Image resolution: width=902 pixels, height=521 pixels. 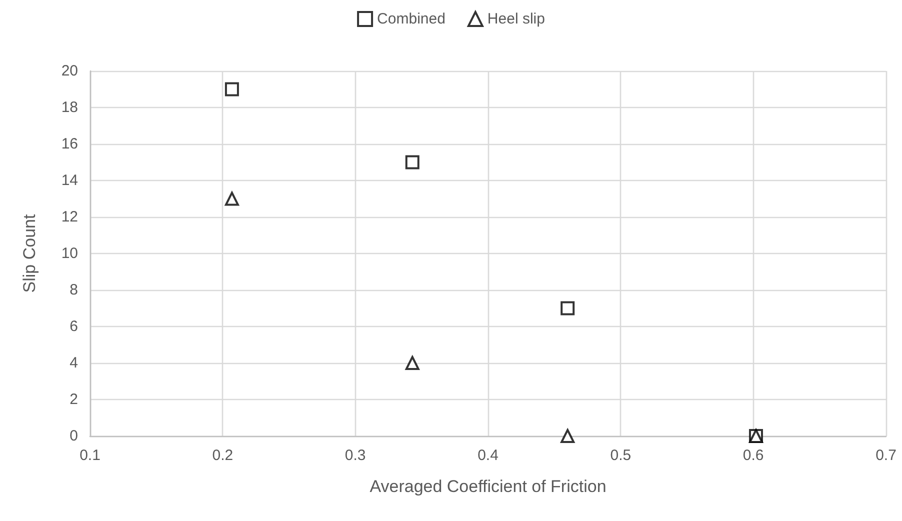 What do you see at coordinates (90, 455) in the screenshot?
I see `x-tick-label: 0.1` at bounding box center [90, 455].